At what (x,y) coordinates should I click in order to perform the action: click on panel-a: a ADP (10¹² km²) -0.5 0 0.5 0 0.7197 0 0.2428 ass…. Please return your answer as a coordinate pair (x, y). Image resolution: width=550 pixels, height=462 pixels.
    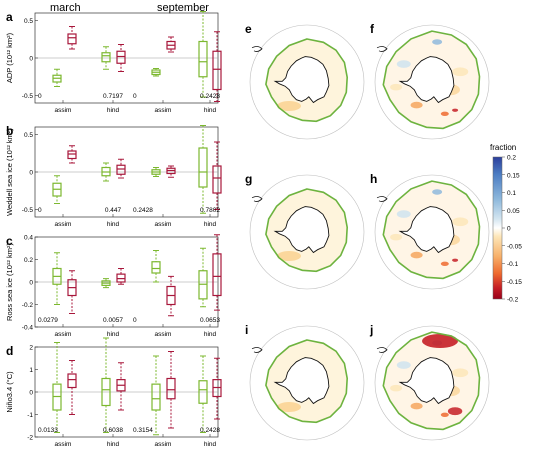
    Looking at the image, I should click on (113, 62).